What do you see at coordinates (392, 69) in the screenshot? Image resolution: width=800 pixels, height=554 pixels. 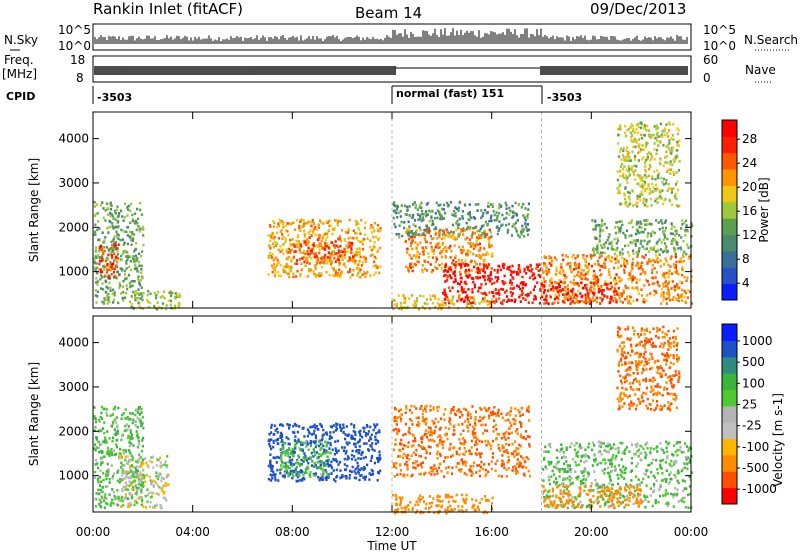 I see `freq-frame` at bounding box center [392, 69].